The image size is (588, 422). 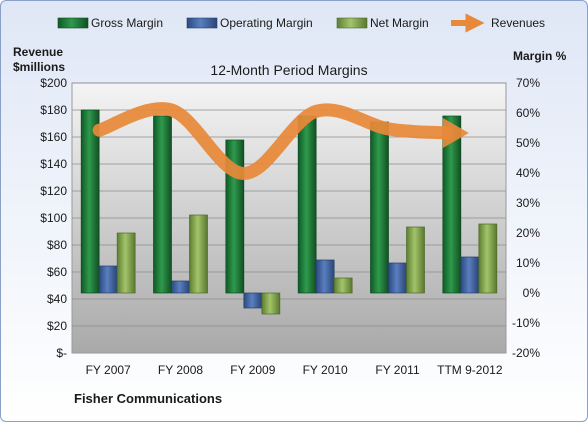 What do you see at coordinates (528, 263) in the screenshot?
I see `right-tick-label: 10%` at bounding box center [528, 263].